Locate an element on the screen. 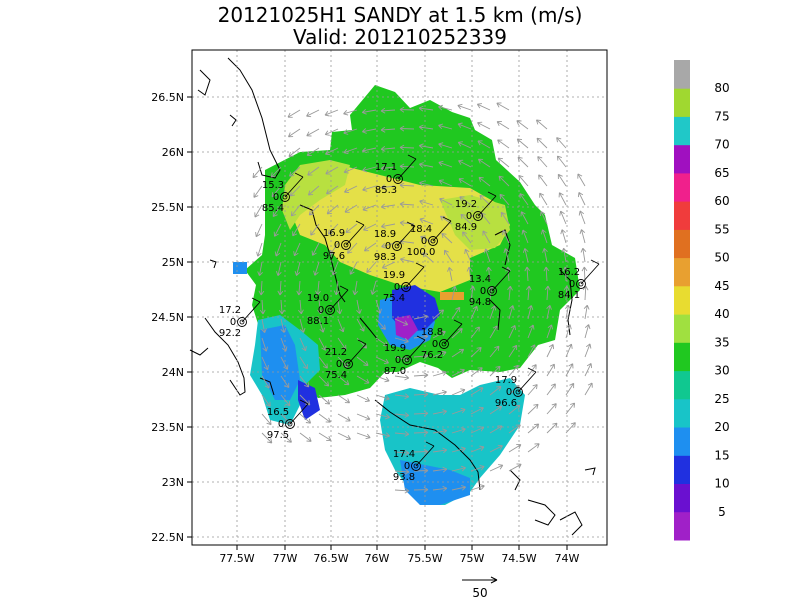 The height and width of the screenshot is (600, 800). station-bottom-value: 85.3 is located at coordinates (386, 190).